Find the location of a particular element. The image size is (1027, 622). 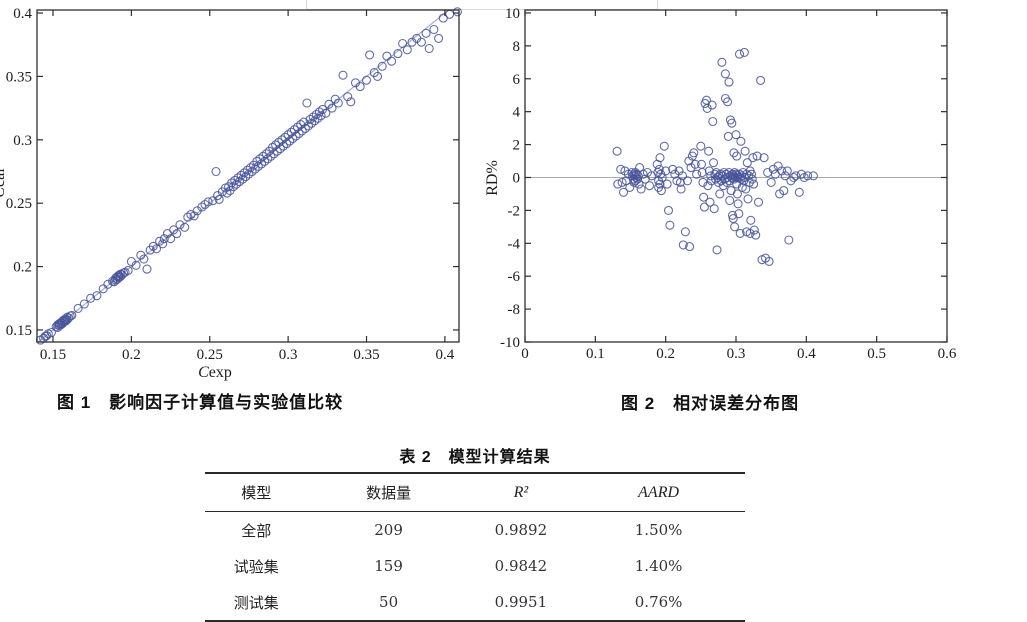

x-tick-label: 0.35 is located at coordinates (366, 355).